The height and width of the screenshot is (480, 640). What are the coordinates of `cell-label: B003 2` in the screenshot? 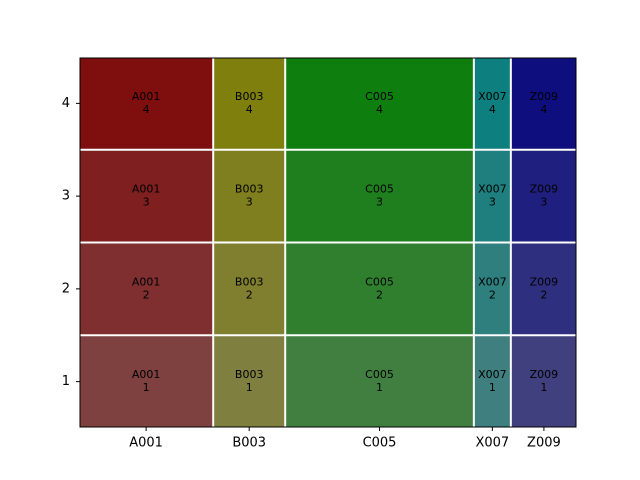 It's located at (249, 288).